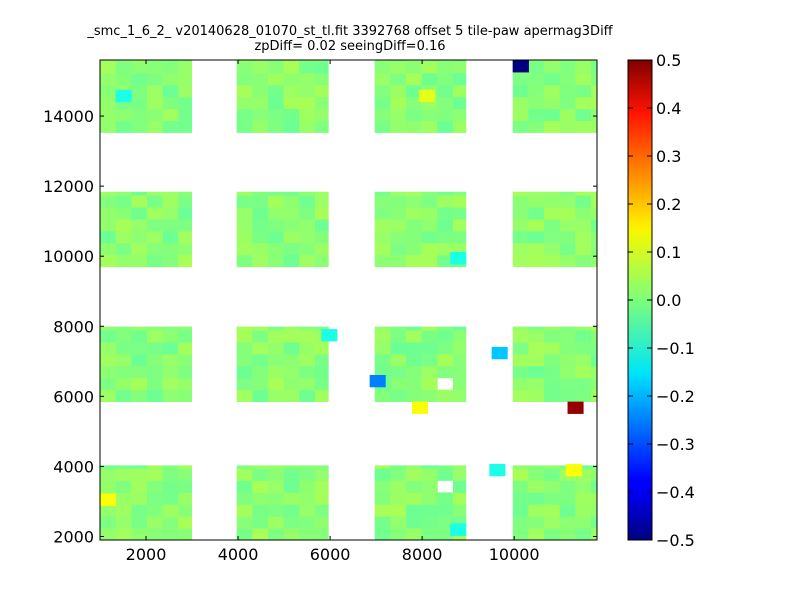 The image size is (800, 600). Describe the element at coordinates (514, 554) in the screenshot. I see `x-tick-label: 10000` at that location.